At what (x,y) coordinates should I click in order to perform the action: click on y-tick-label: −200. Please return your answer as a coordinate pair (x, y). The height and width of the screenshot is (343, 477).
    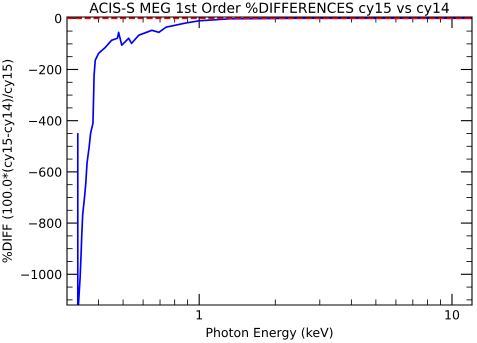
    Looking at the image, I should click on (45, 69).